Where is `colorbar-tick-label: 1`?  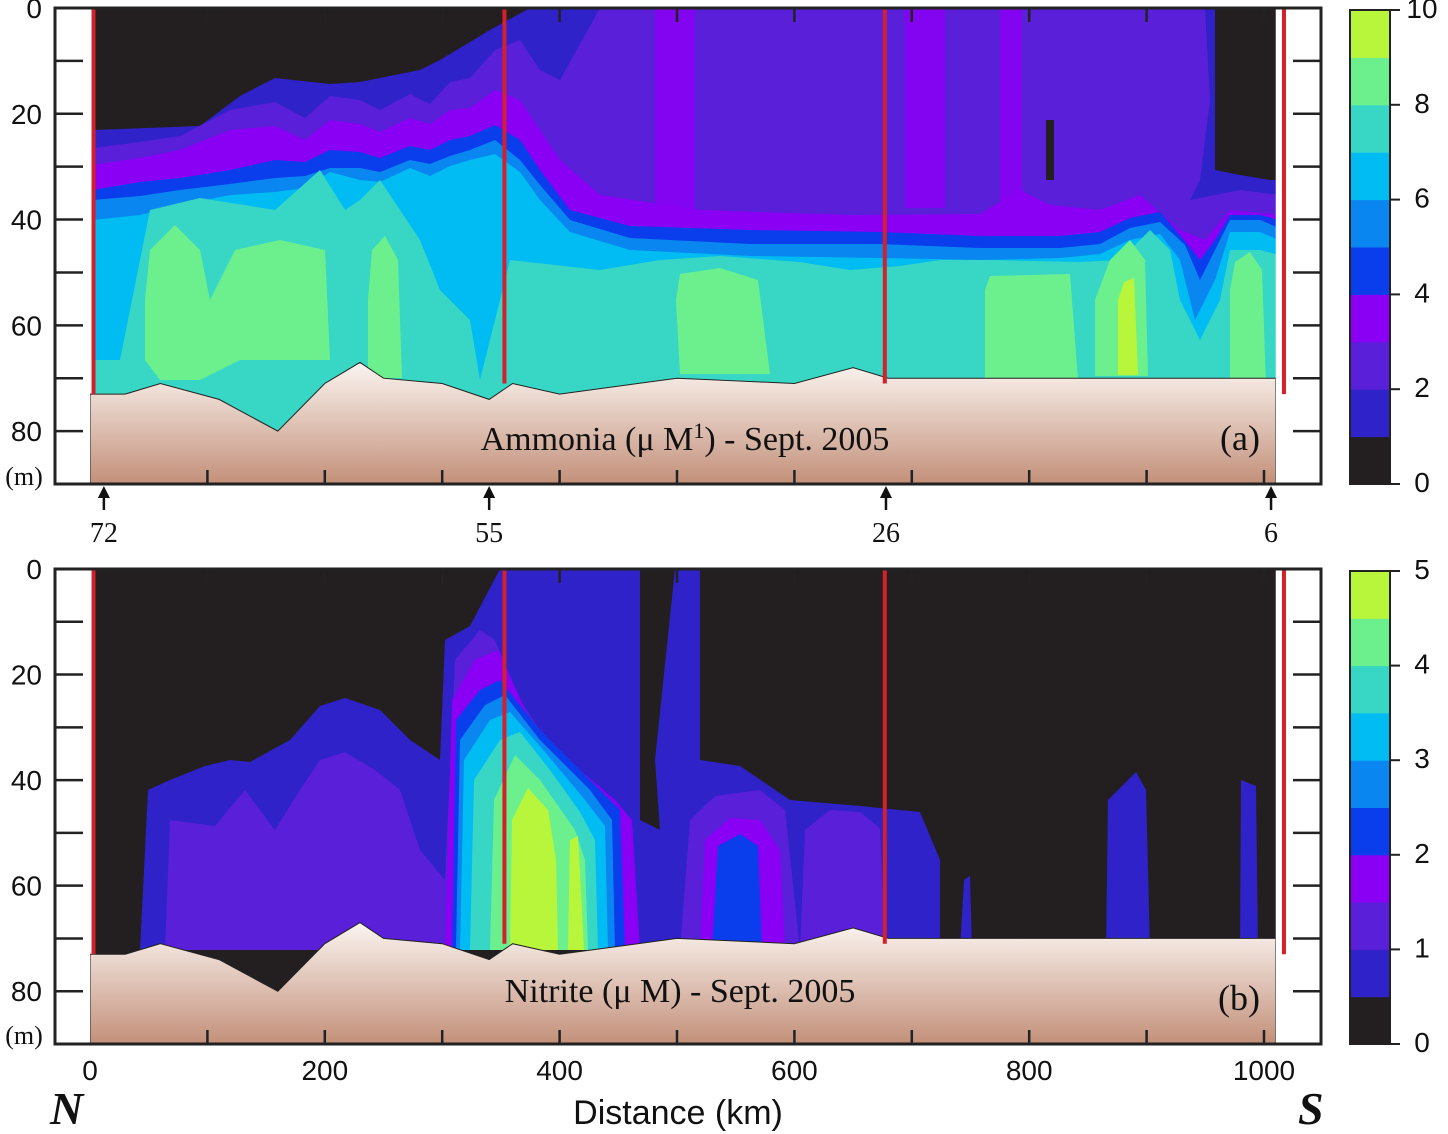 colorbar-tick-label: 1 is located at coordinates (1422, 947).